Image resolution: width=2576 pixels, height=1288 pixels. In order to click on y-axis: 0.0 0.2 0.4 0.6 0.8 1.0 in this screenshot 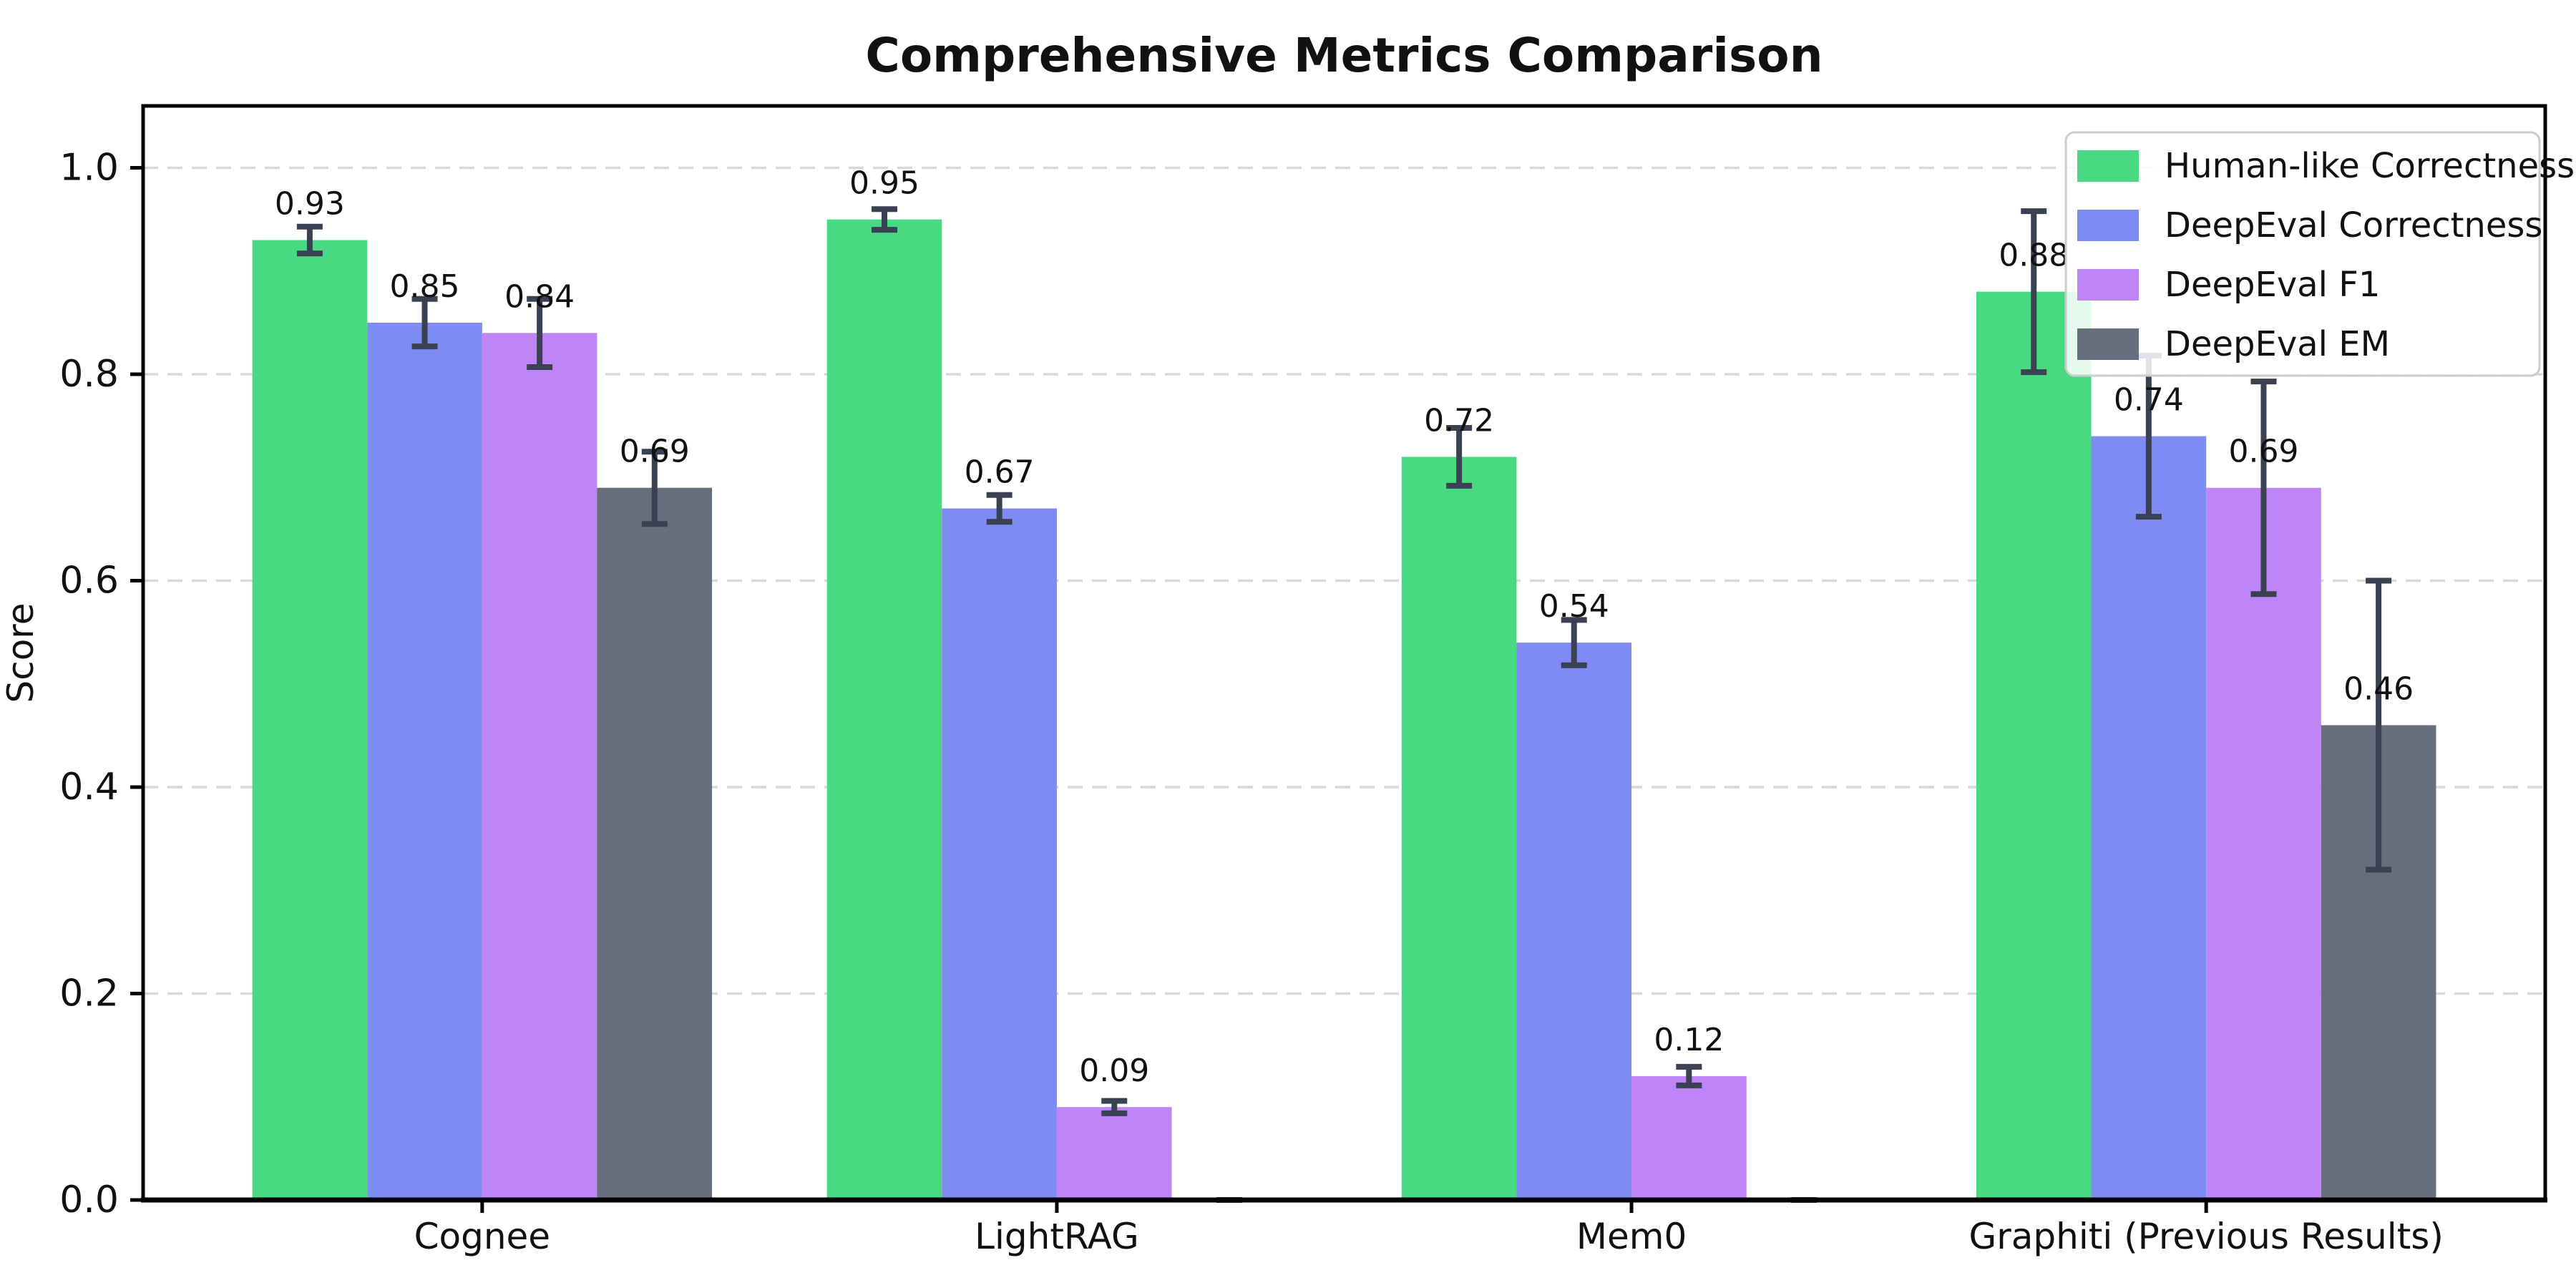, I will do `click(101, 684)`.